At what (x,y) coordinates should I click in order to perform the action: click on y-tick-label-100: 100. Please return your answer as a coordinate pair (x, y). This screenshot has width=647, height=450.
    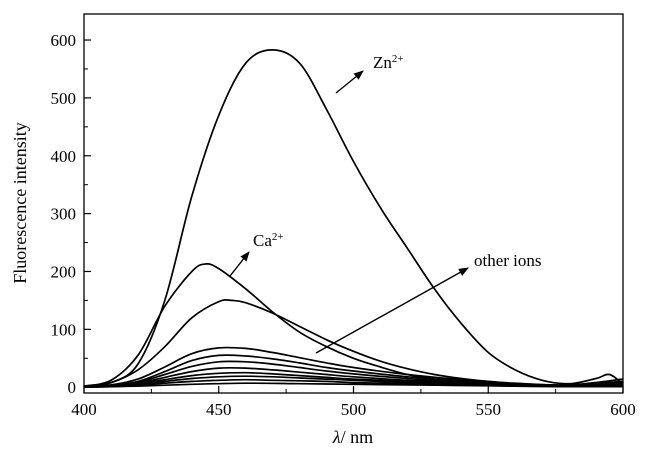
    Looking at the image, I should click on (64, 329).